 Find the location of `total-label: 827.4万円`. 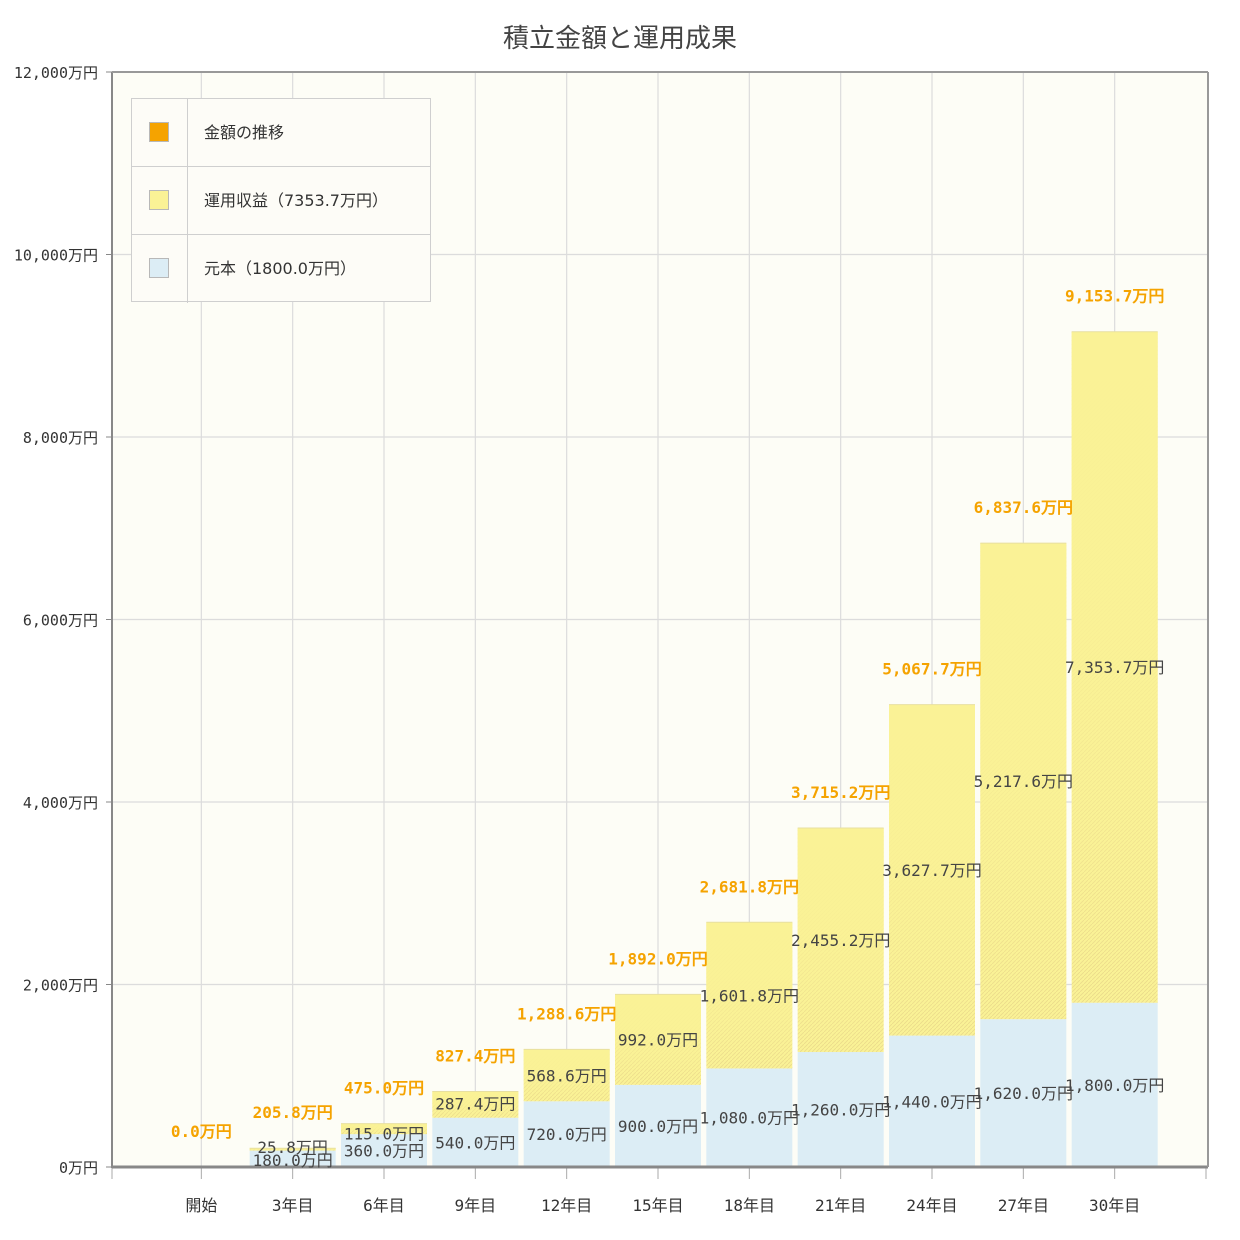

total-label: 827.4万円 is located at coordinates (475, 1055).